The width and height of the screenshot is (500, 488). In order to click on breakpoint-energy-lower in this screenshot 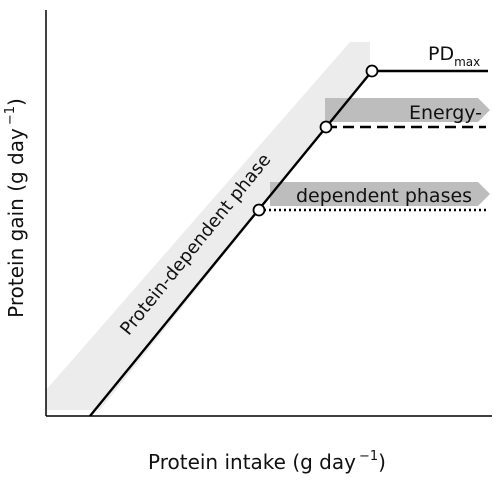, I will do `click(259, 210)`.